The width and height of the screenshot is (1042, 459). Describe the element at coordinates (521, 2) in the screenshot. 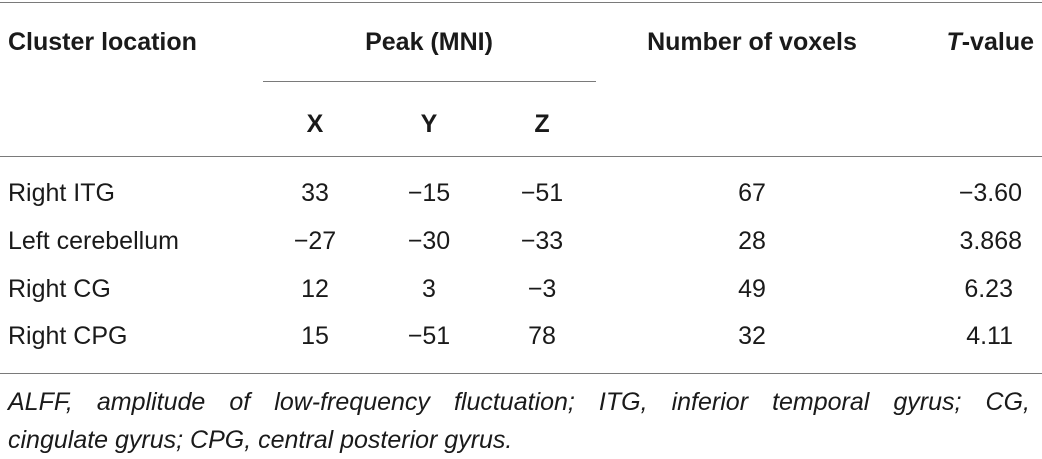

I see `table-top-rule` at that location.